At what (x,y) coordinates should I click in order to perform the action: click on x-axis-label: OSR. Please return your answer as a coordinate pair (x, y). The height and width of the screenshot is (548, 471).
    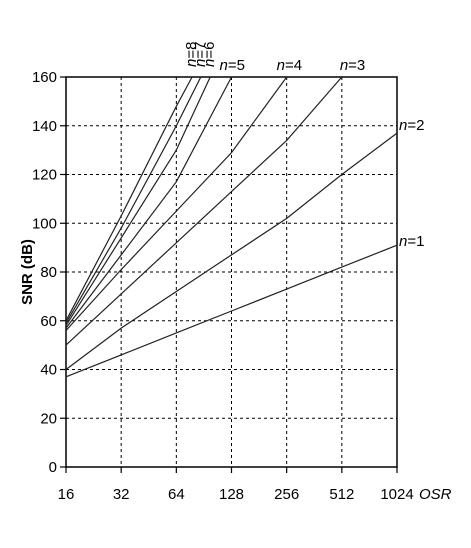
    Looking at the image, I should click on (435, 494).